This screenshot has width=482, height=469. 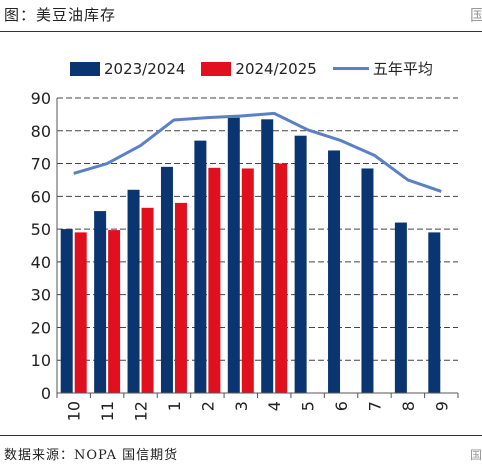 What do you see at coordinates (41, 327) in the screenshot?
I see `y-tick-label: 20` at bounding box center [41, 327].